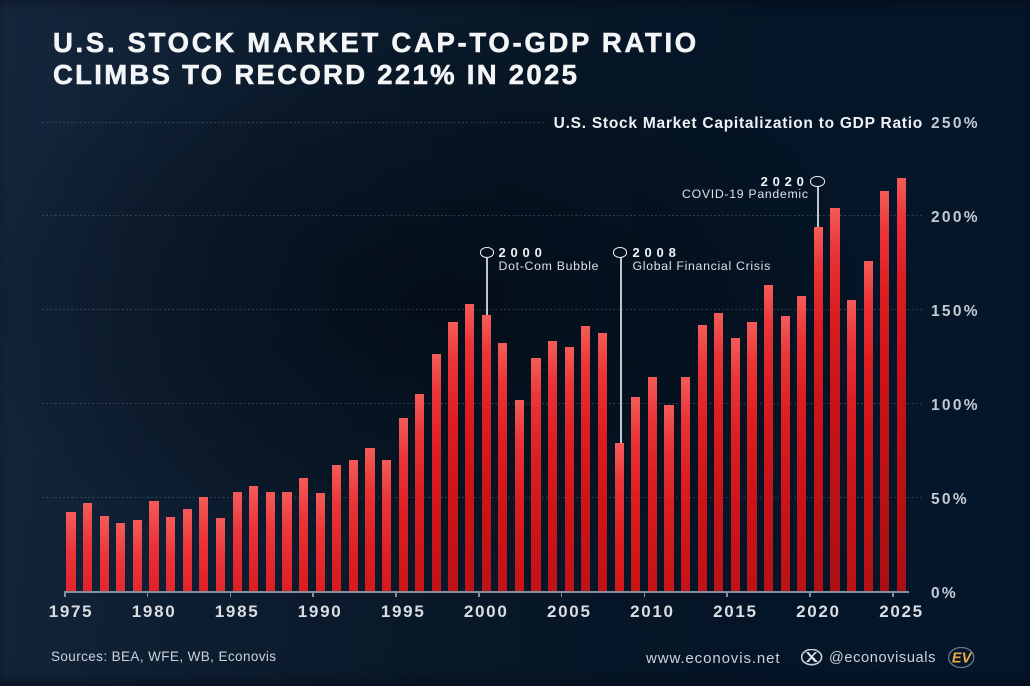  Describe the element at coordinates (962, 659) in the screenshot. I see `svg-text: EV` at that location.